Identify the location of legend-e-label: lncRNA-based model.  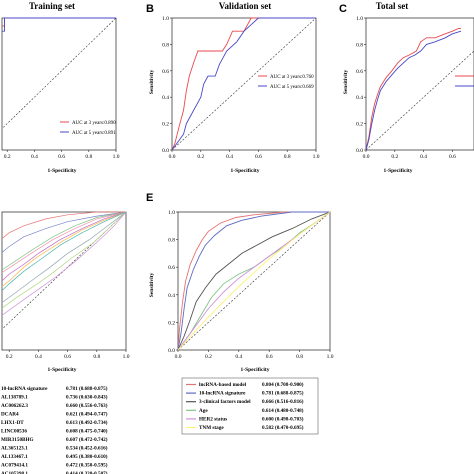
(223, 385).